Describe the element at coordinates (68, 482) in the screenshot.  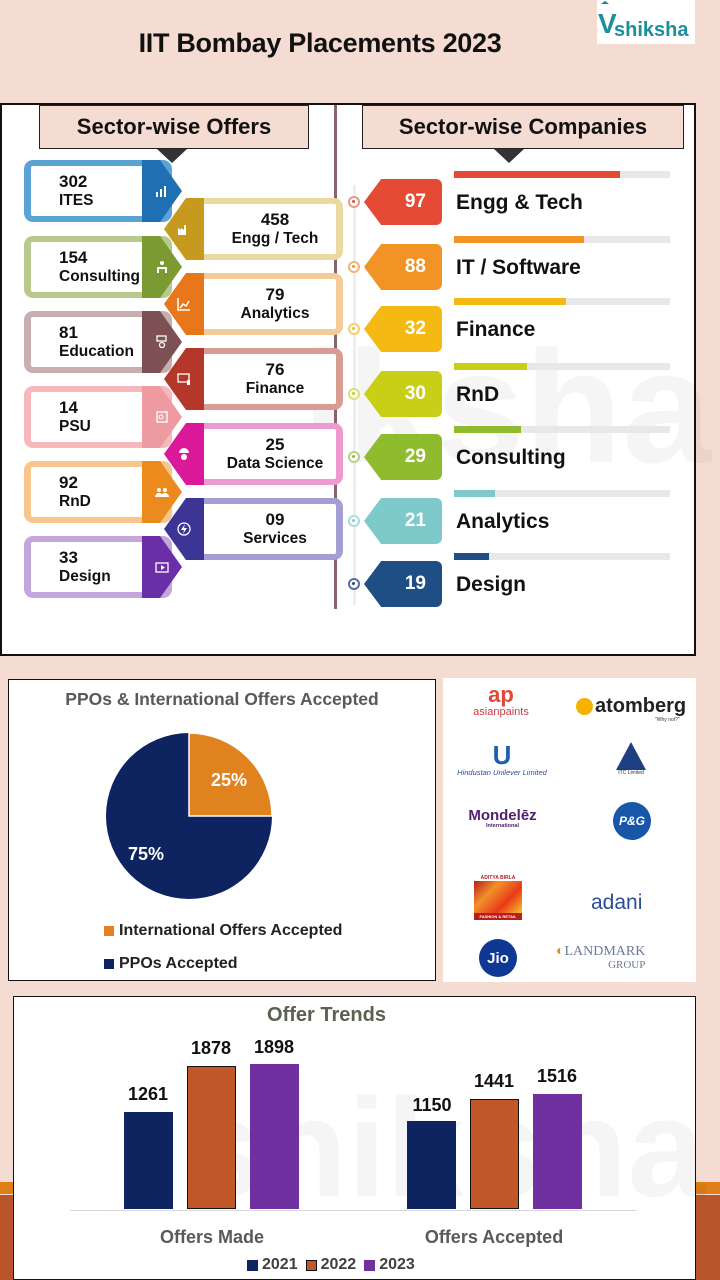
I see `offer-value: 92` at that location.